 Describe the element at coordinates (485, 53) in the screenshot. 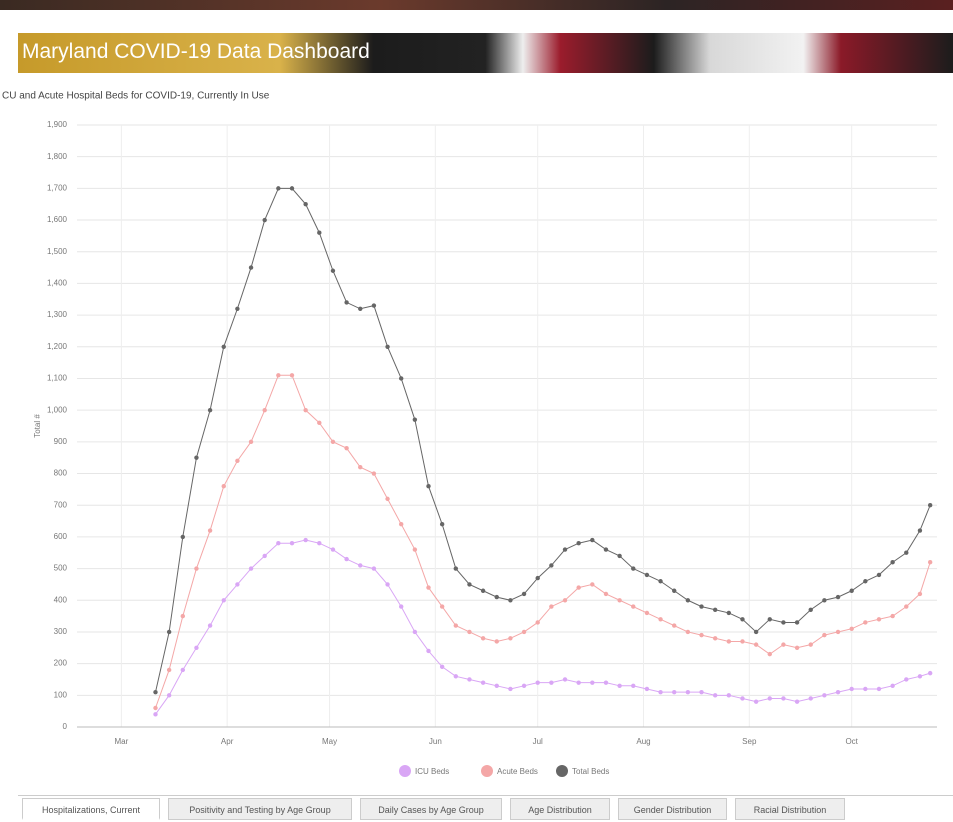

I see `banner: Maryland COVID-19 Data Dashboard` at that location.